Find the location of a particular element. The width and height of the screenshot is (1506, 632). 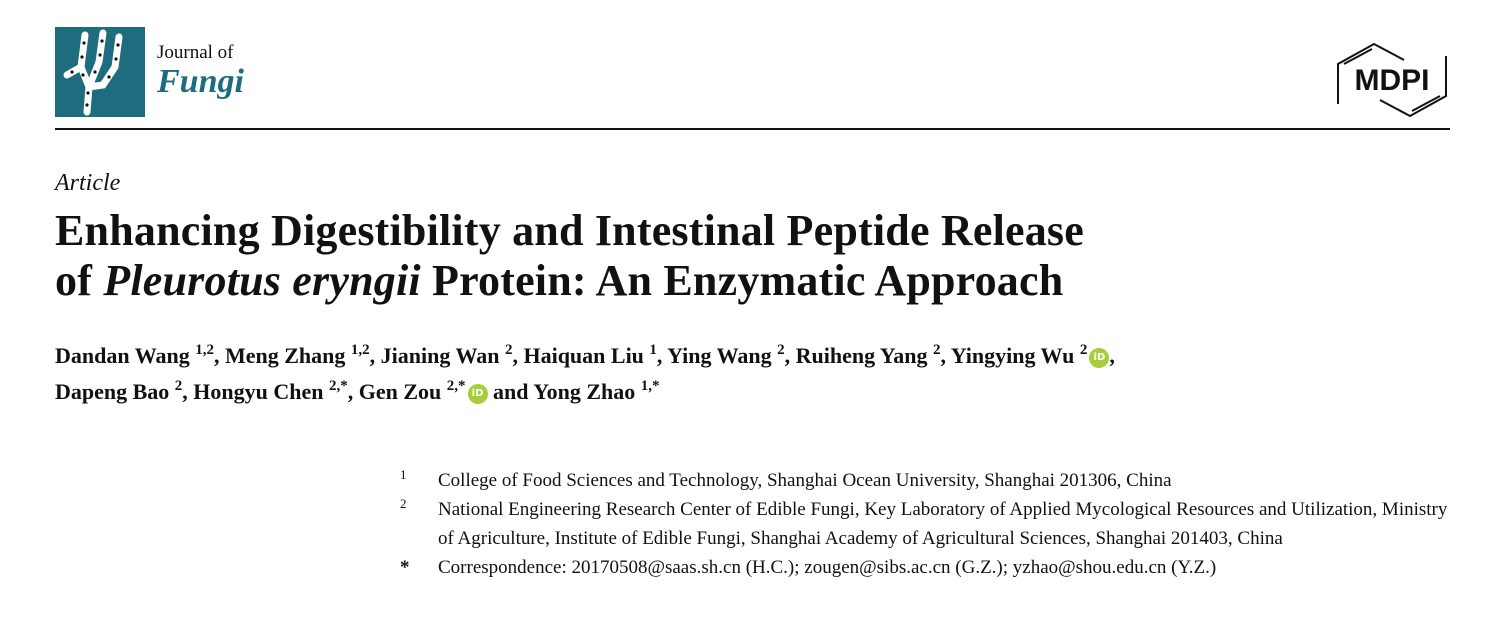

mdpi-logo: MDPI is located at coordinates (1392, 80).